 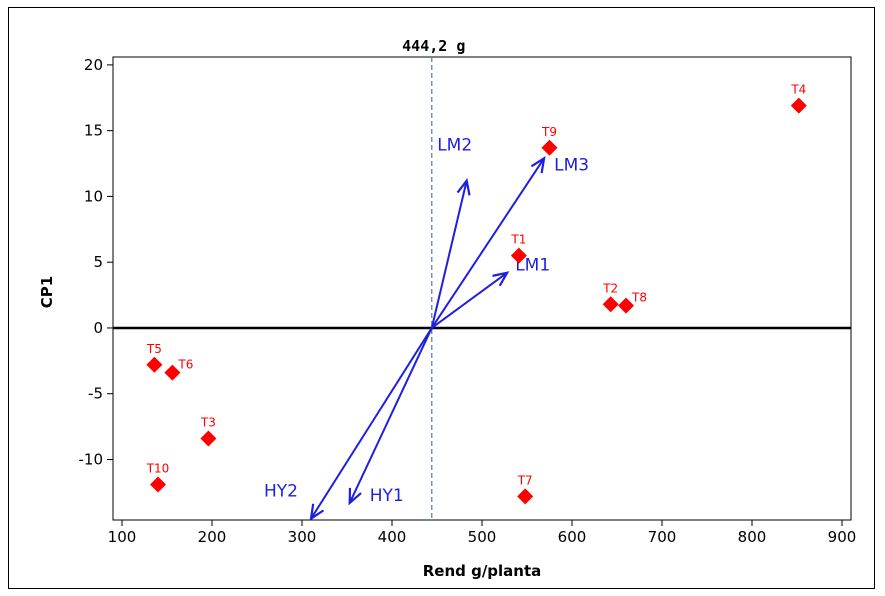 What do you see at coordinates (549, 132) in the screenshot?
I see `point-label: T9` at bounding box center [549, 132].